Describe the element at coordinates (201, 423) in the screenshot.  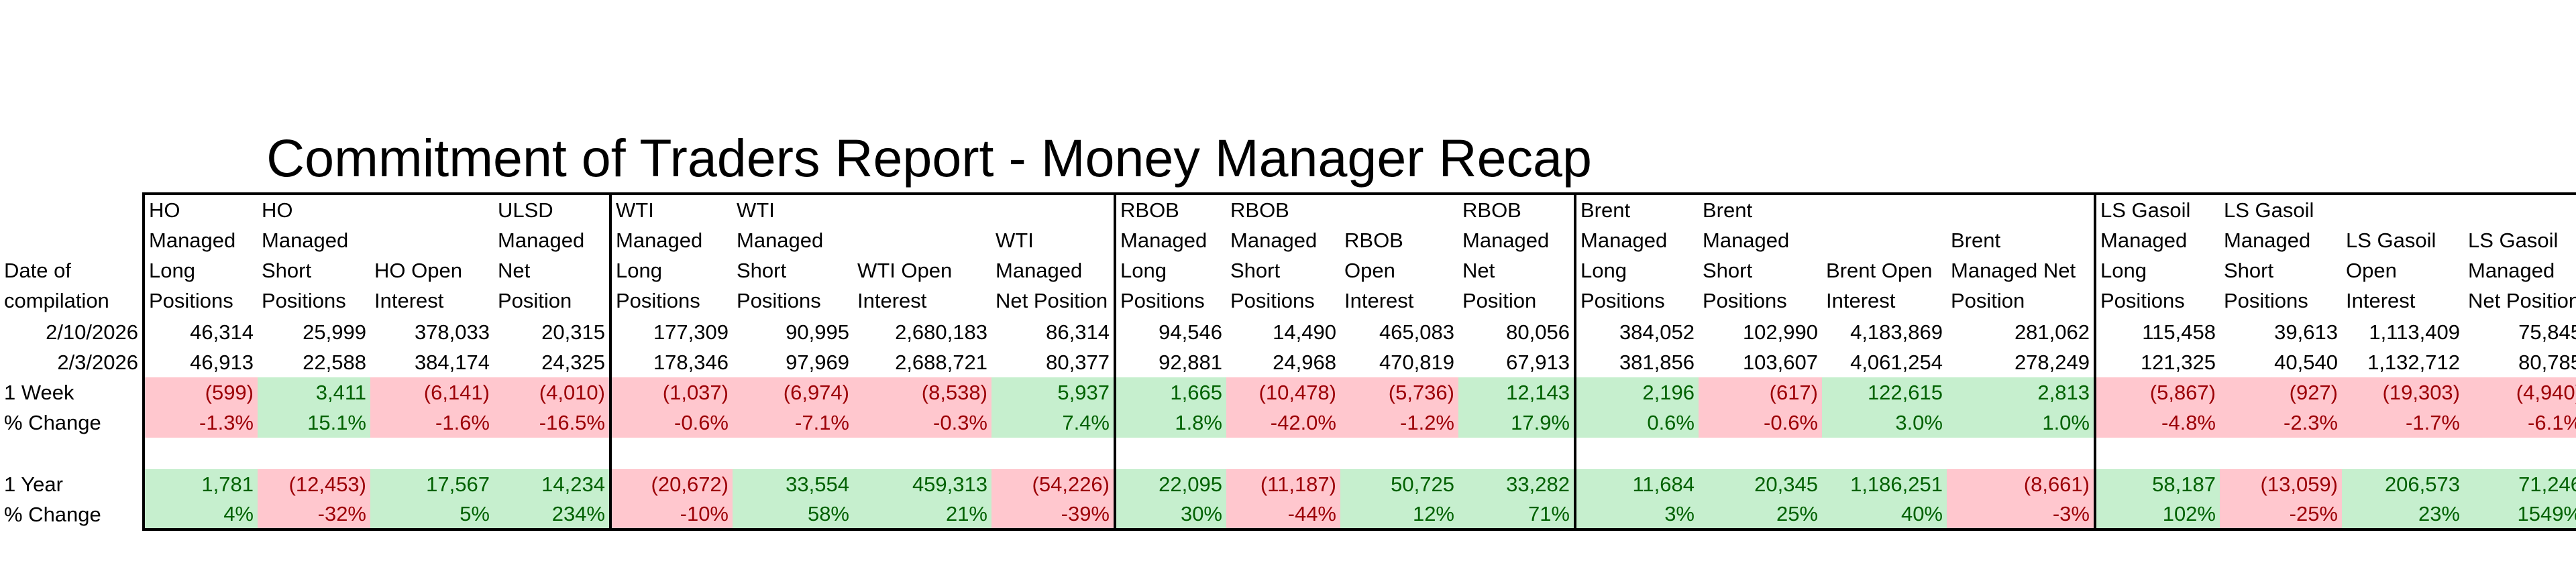
I see `value-cell: -1.3%` at that location.